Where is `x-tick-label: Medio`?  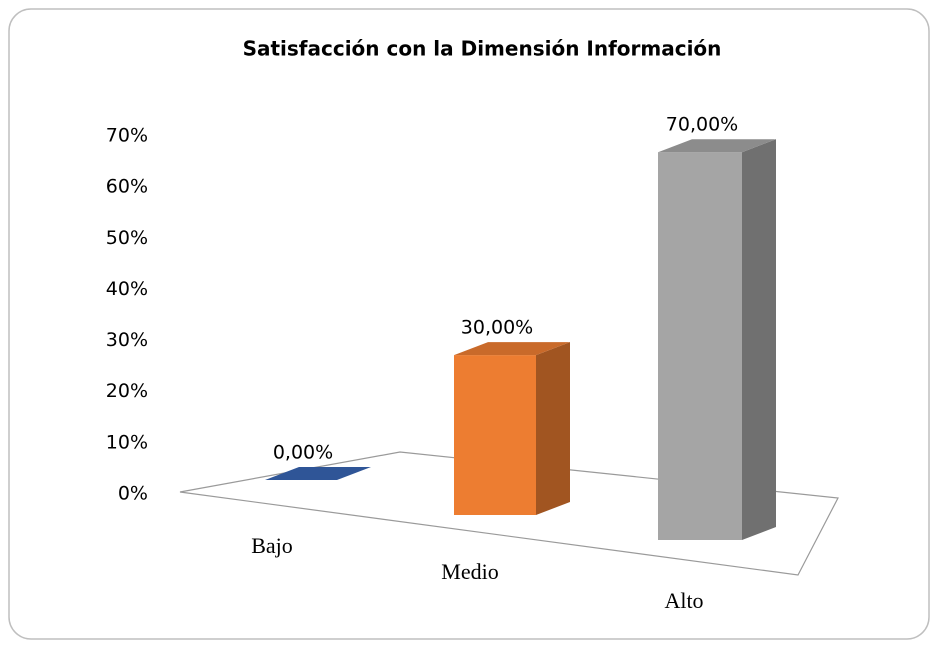
x-tick-label: Medio is located at coordinates (469, 571).